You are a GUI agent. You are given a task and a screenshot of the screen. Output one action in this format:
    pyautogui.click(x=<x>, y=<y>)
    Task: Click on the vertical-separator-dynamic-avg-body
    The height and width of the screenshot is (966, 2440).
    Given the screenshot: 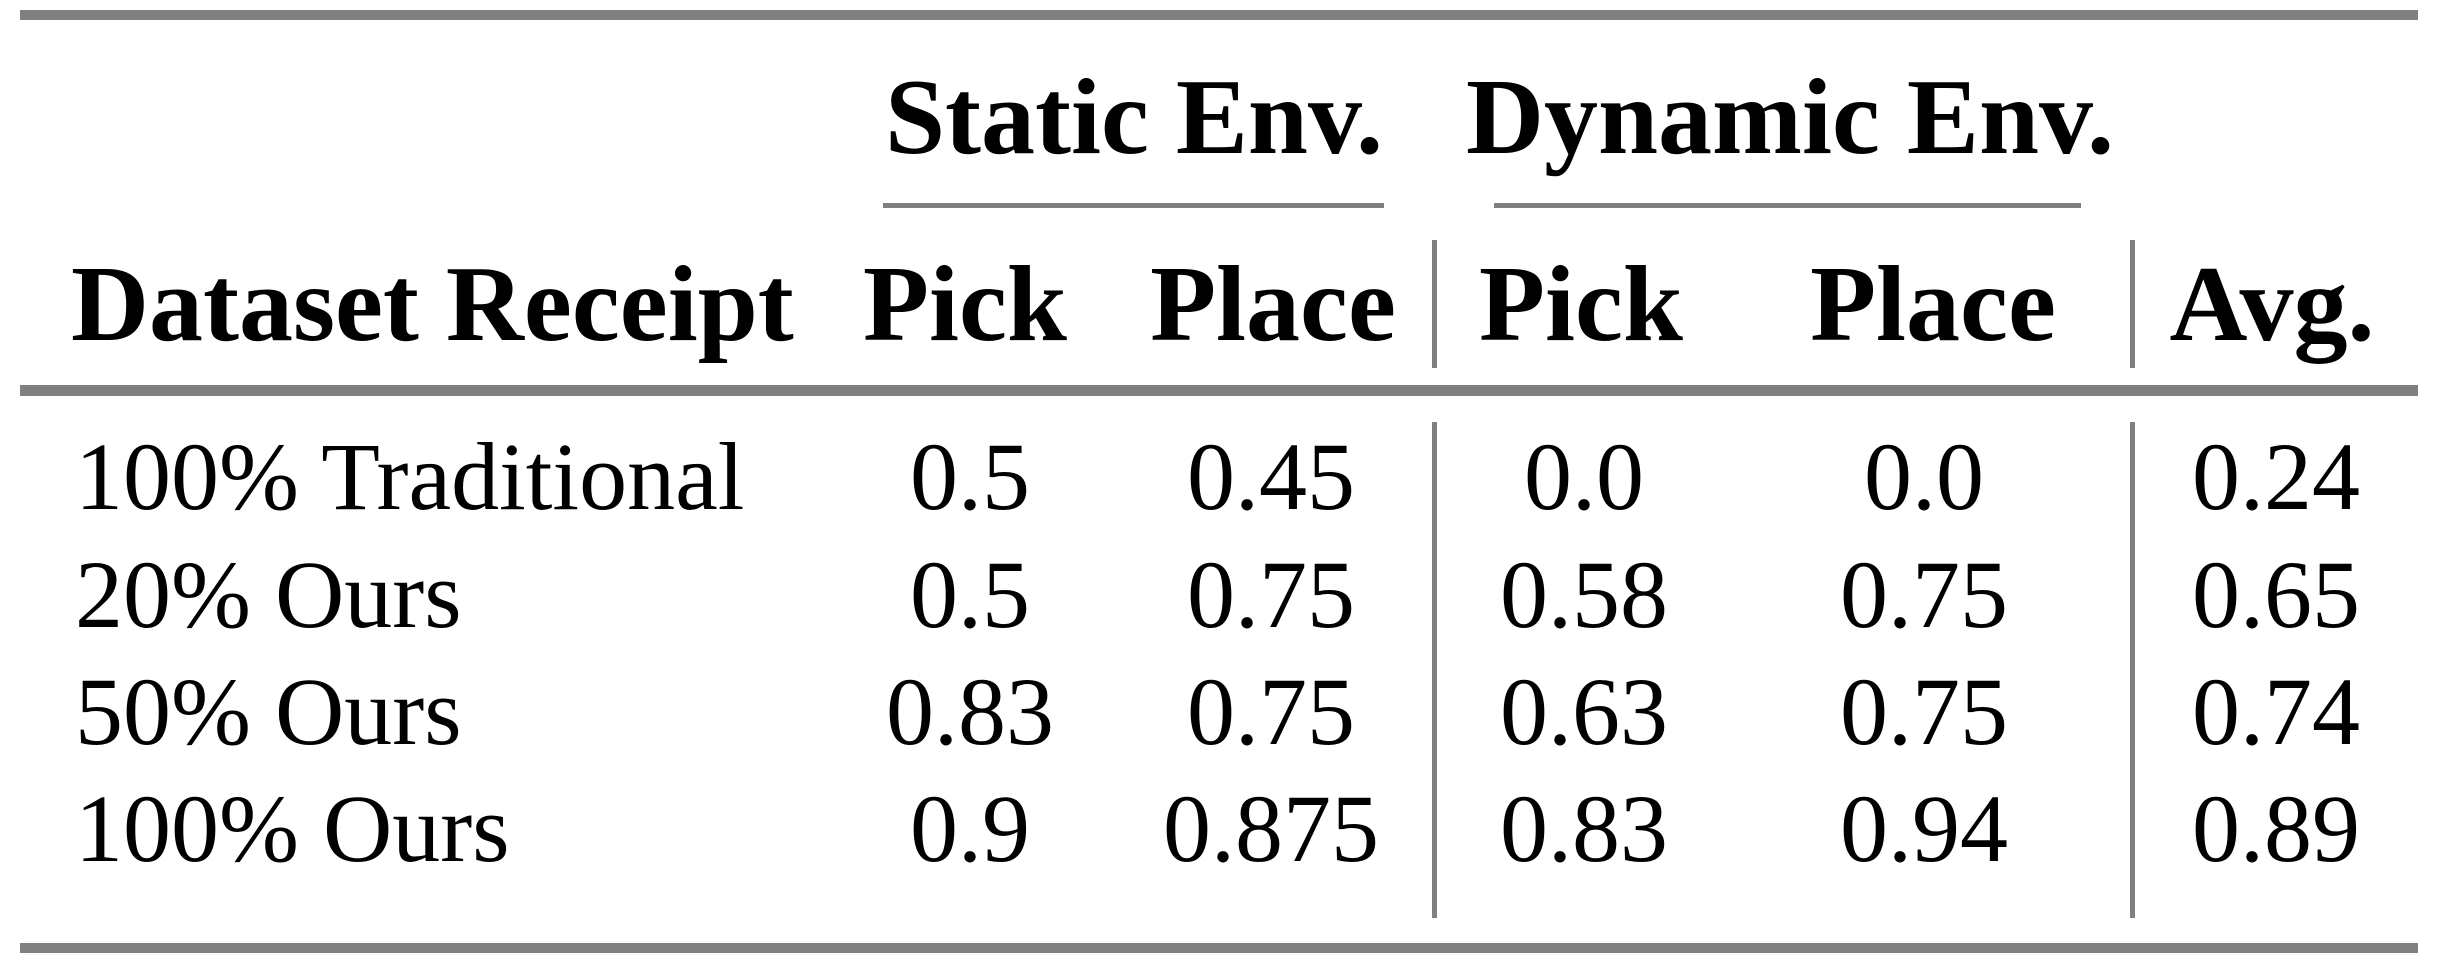 What is the action you would take?
    pyautogui.click(x=2132, y=670)
    